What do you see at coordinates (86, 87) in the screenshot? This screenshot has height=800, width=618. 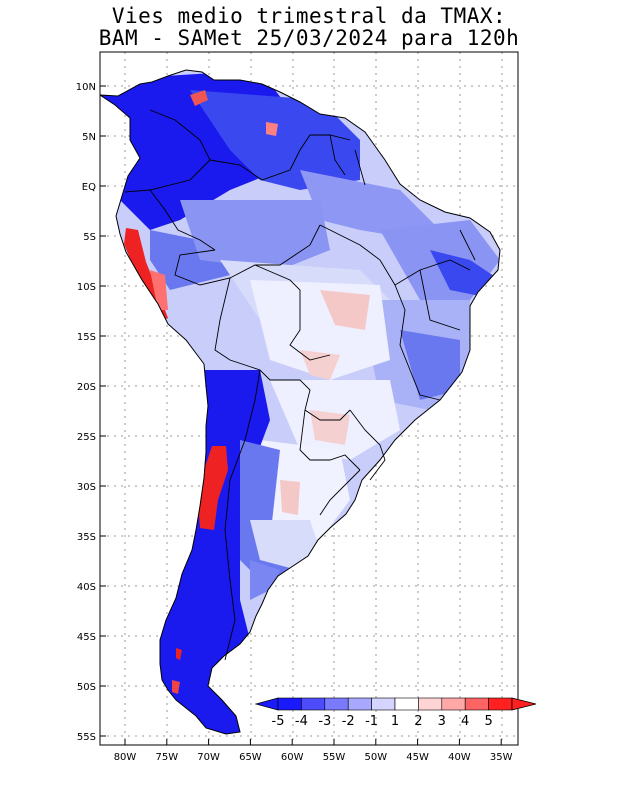 I see `lat-tick-label: 10N` at bounding box center [86, 87].